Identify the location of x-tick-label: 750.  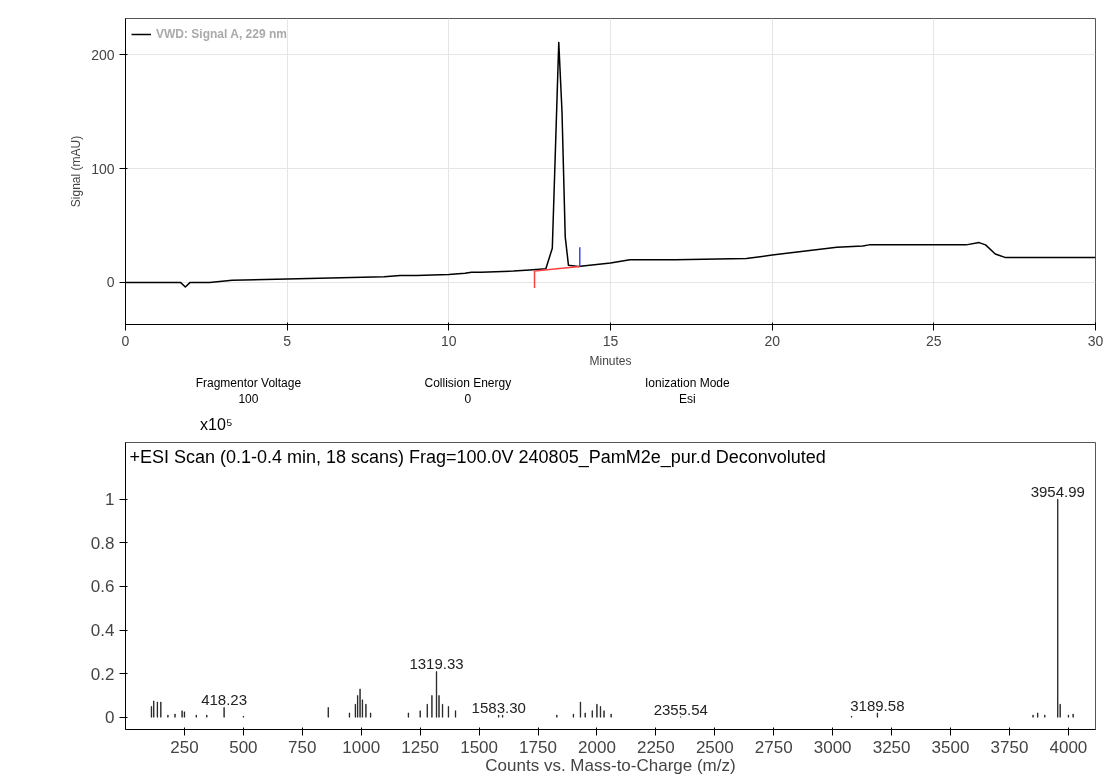
(302, 747).